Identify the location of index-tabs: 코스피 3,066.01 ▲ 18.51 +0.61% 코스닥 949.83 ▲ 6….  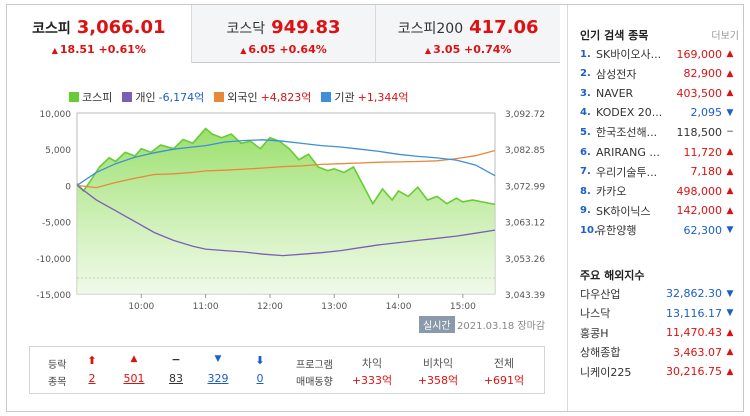
(284, 34).